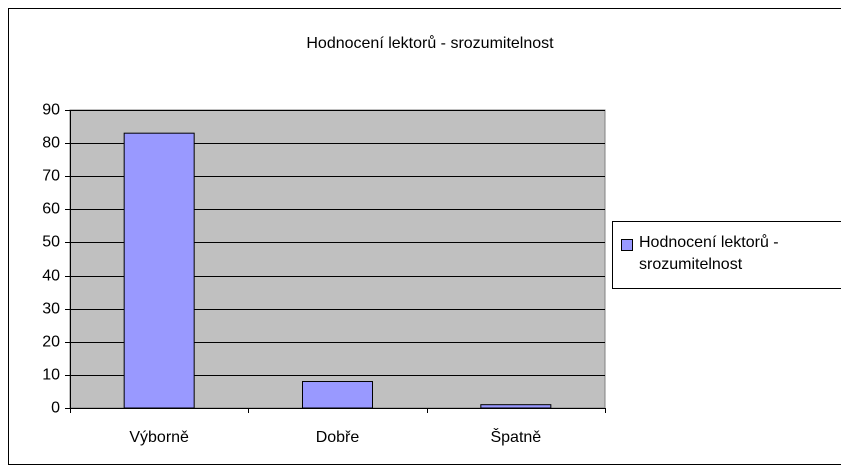 Image resolution: width=841 pixels, height=472 pixels. What do you see at coordinates (51, 276) in the screenshot?
I see `y-tick-label: 40` at bounding box center [51, 276].